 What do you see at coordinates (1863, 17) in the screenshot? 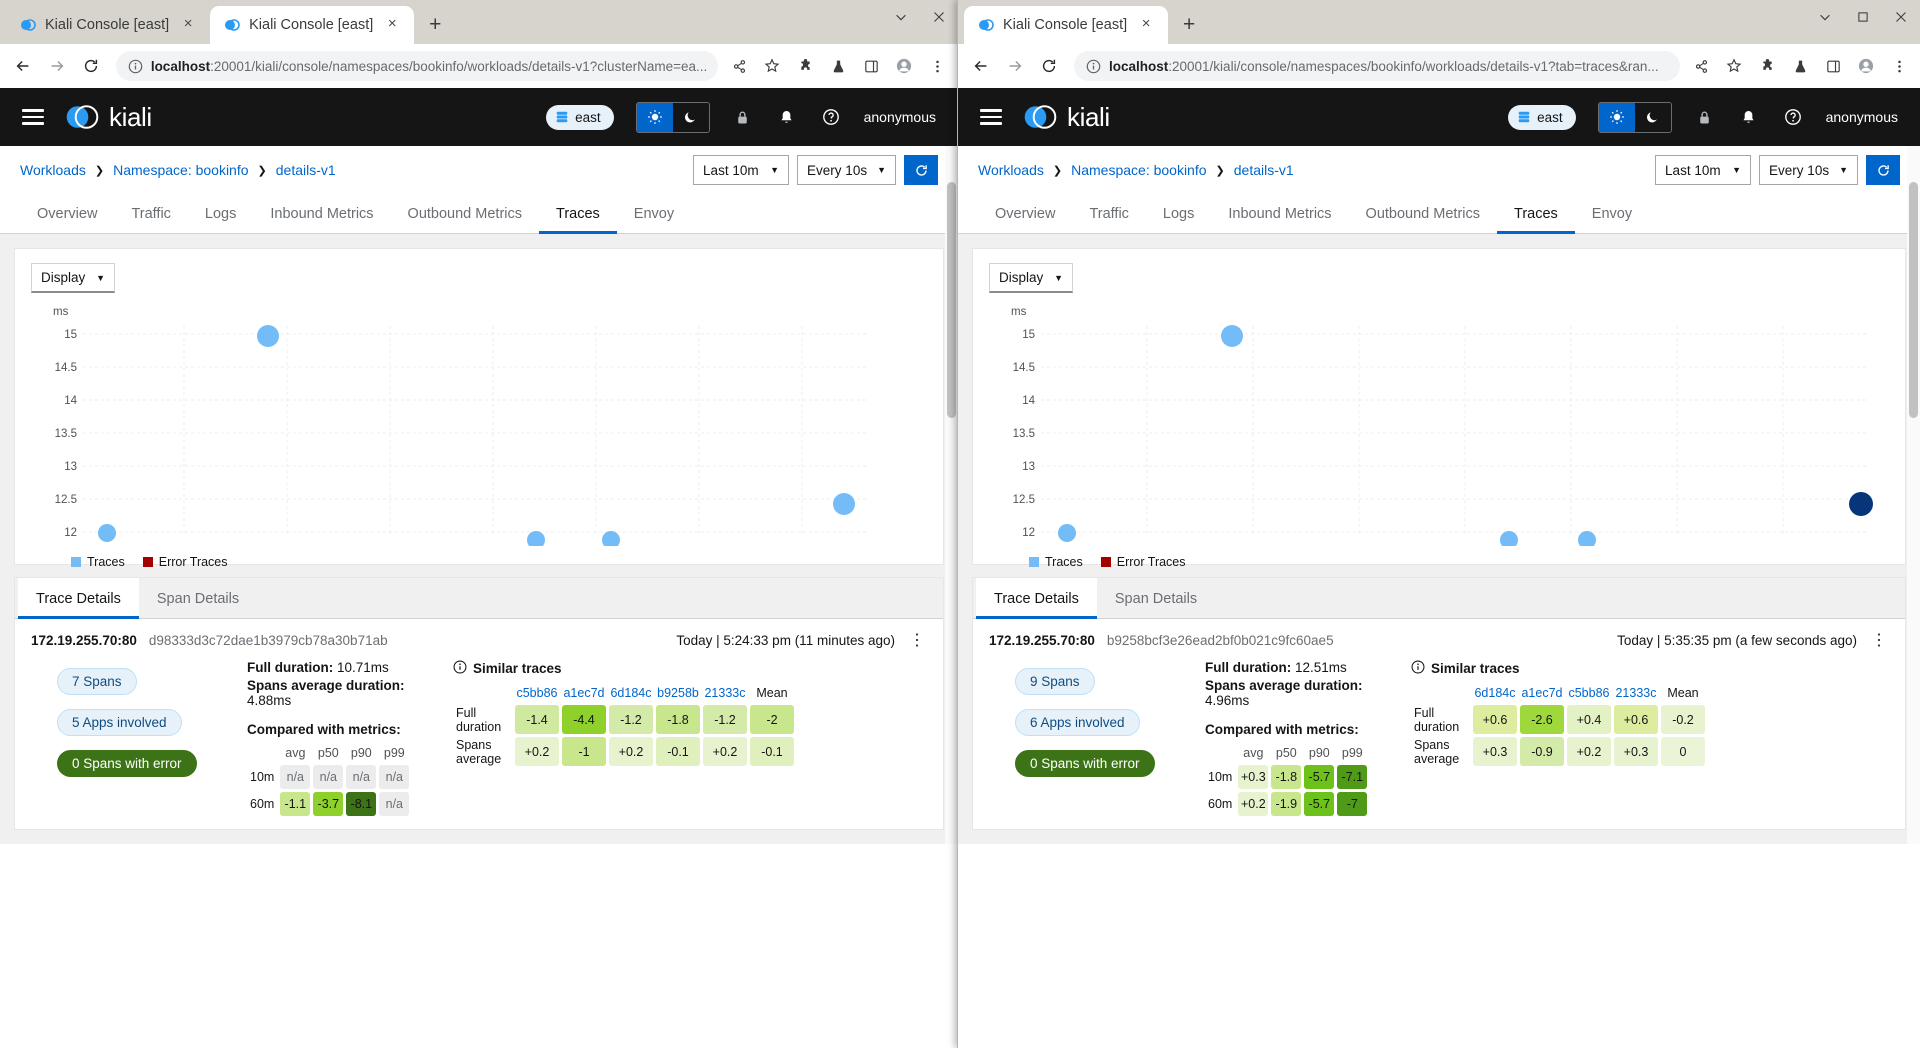
I see `maximize-icon` at bounding box center [1863, 17].